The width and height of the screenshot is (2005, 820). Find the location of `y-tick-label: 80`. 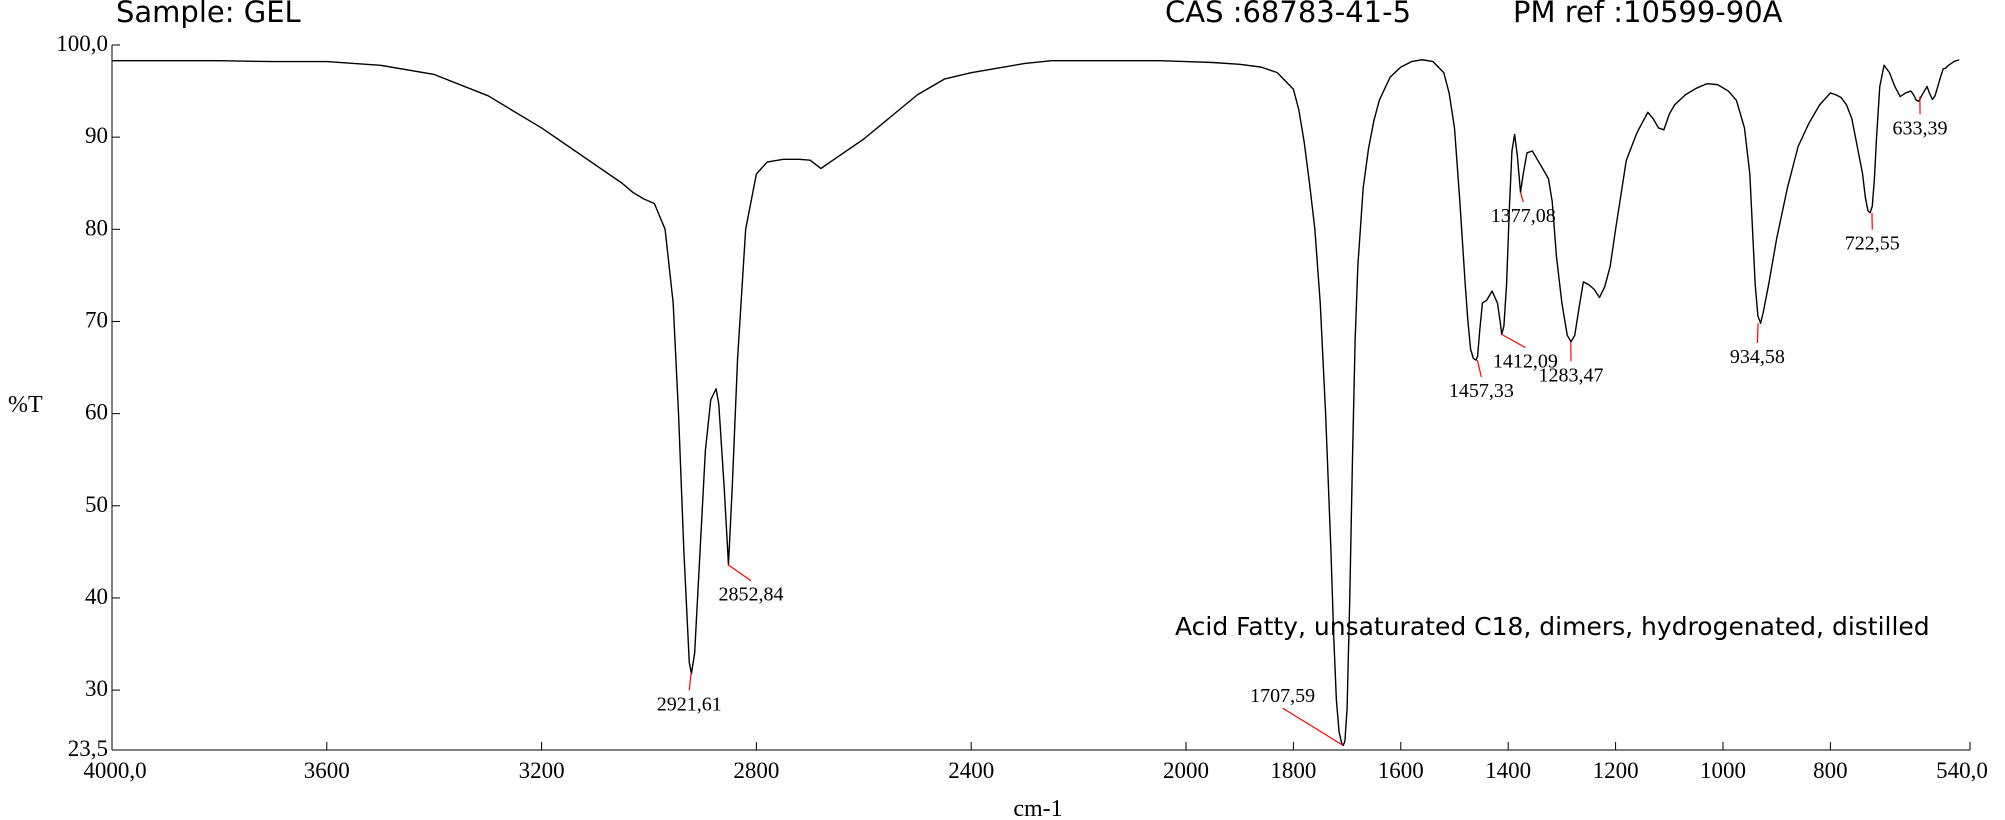

y-tick-label: 80 is located at coordinates (96, 227).